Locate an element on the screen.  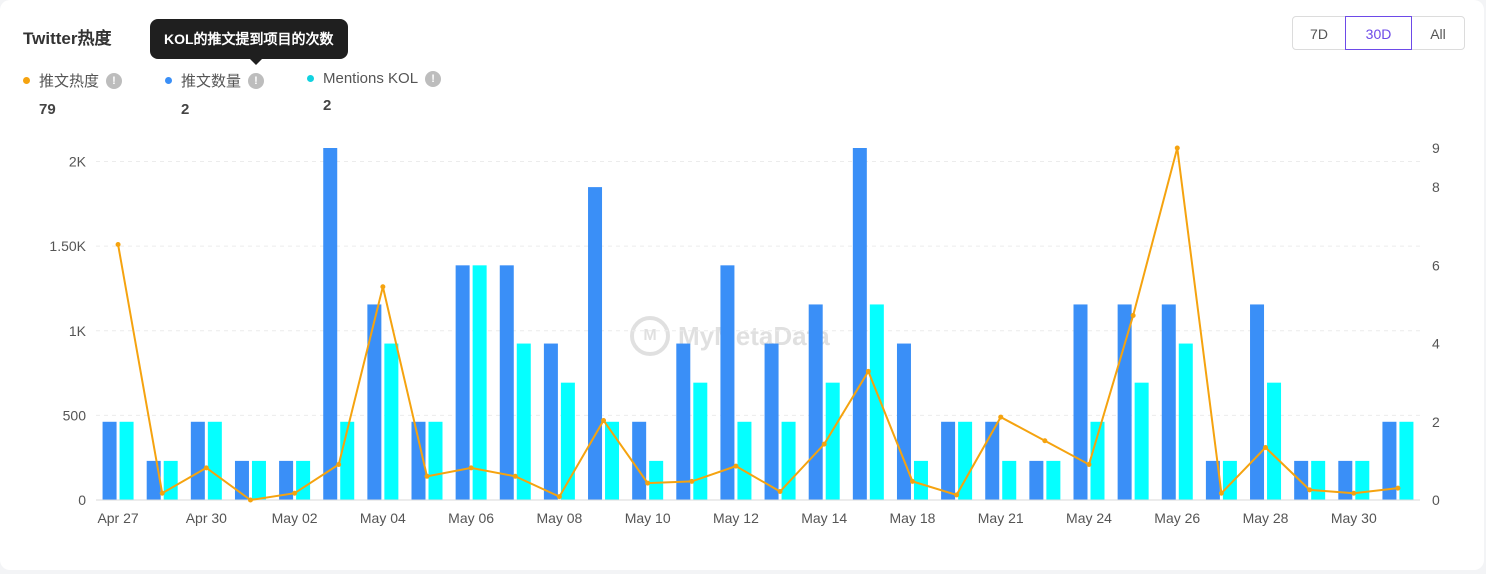
x-tick-label: May 14 is located at coordinates (824, 518).